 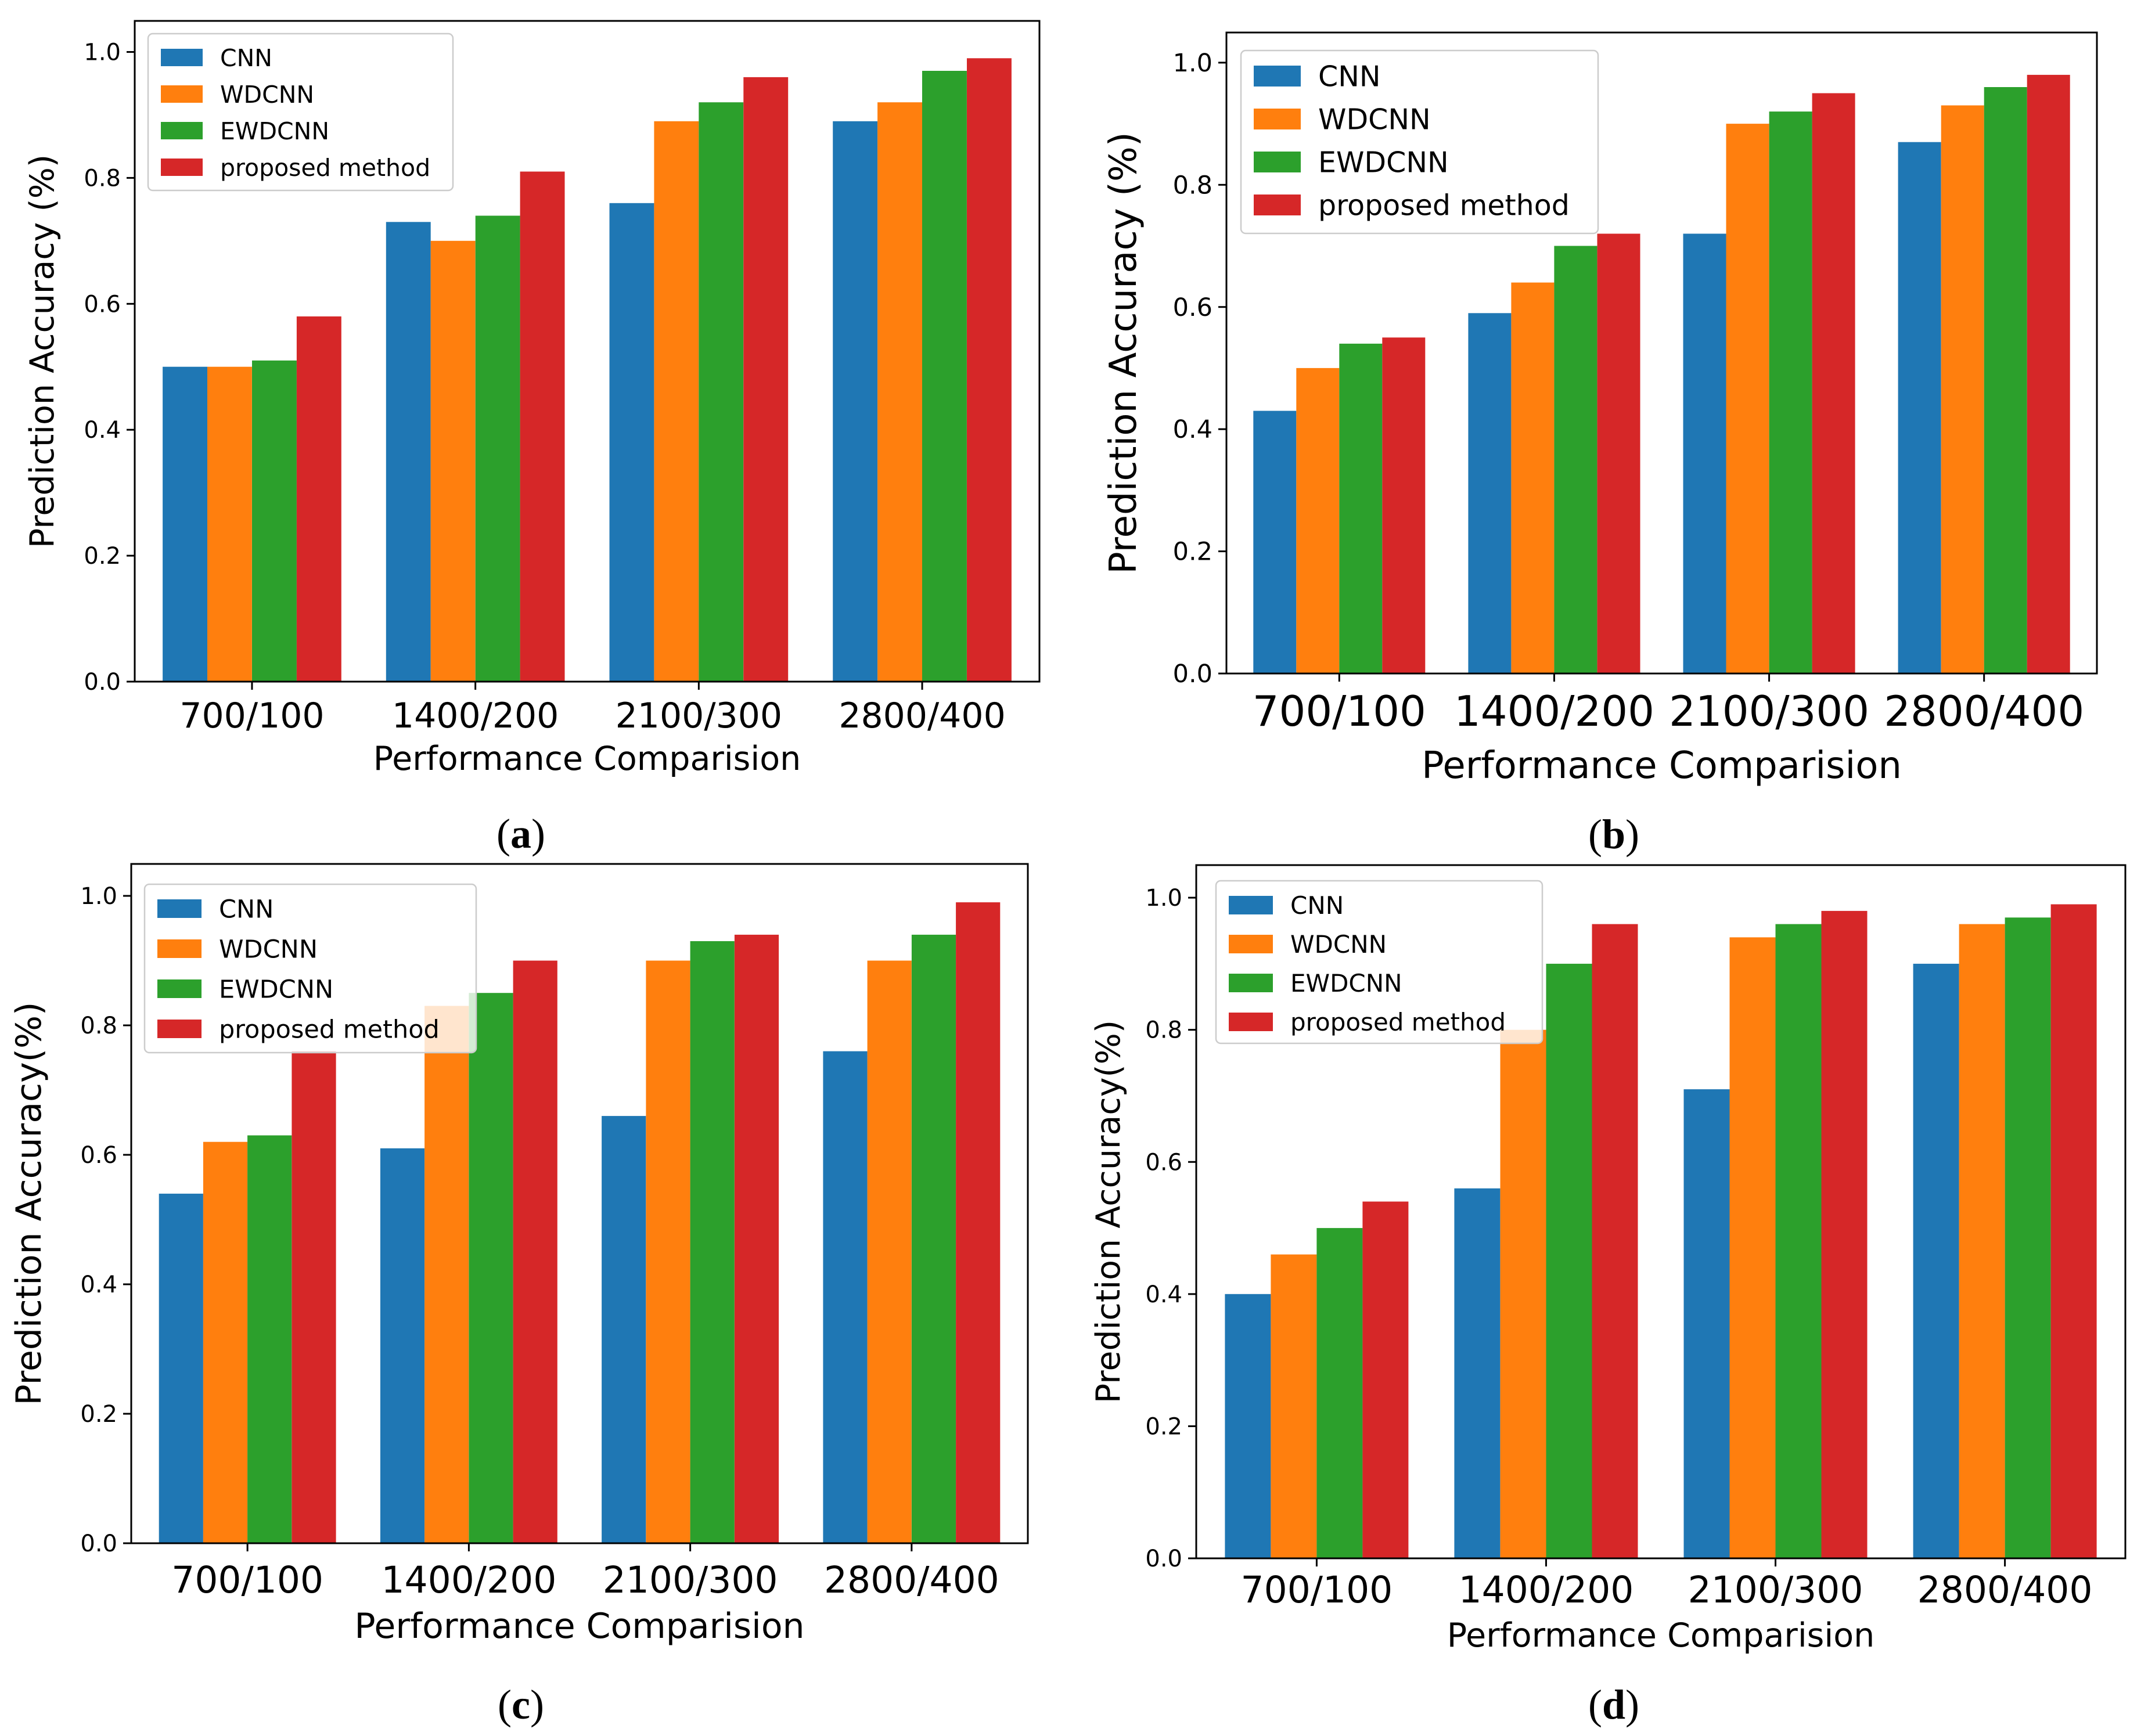 What do you see at coordinates (521, 1704) in the screenshot?
I see `panel-caption: (c)` at bounding box center [521, 1704].